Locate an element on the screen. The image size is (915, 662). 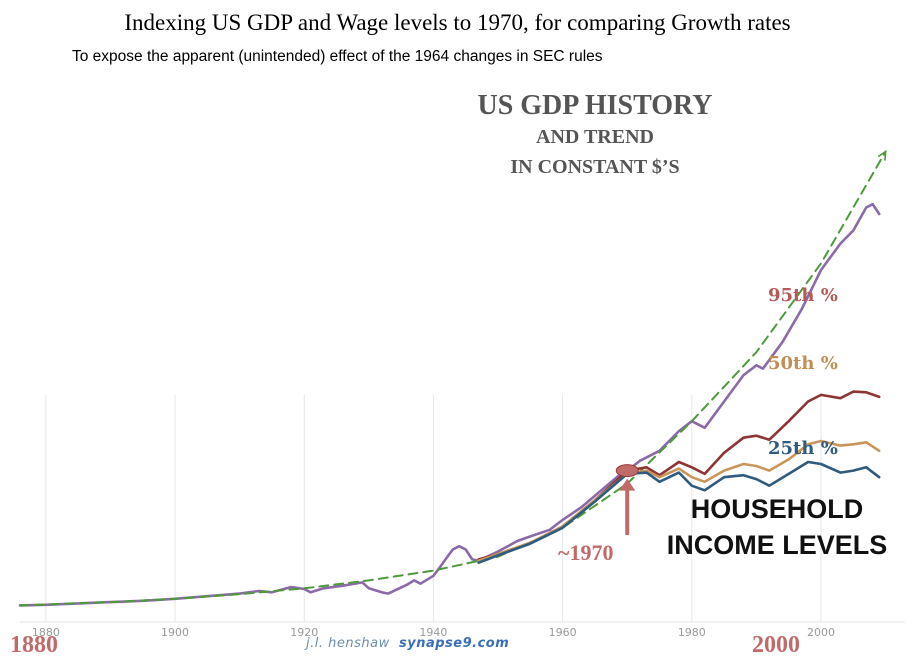
household-heading-line1: HOUSEHOLD is located at coordinates (777, 509).